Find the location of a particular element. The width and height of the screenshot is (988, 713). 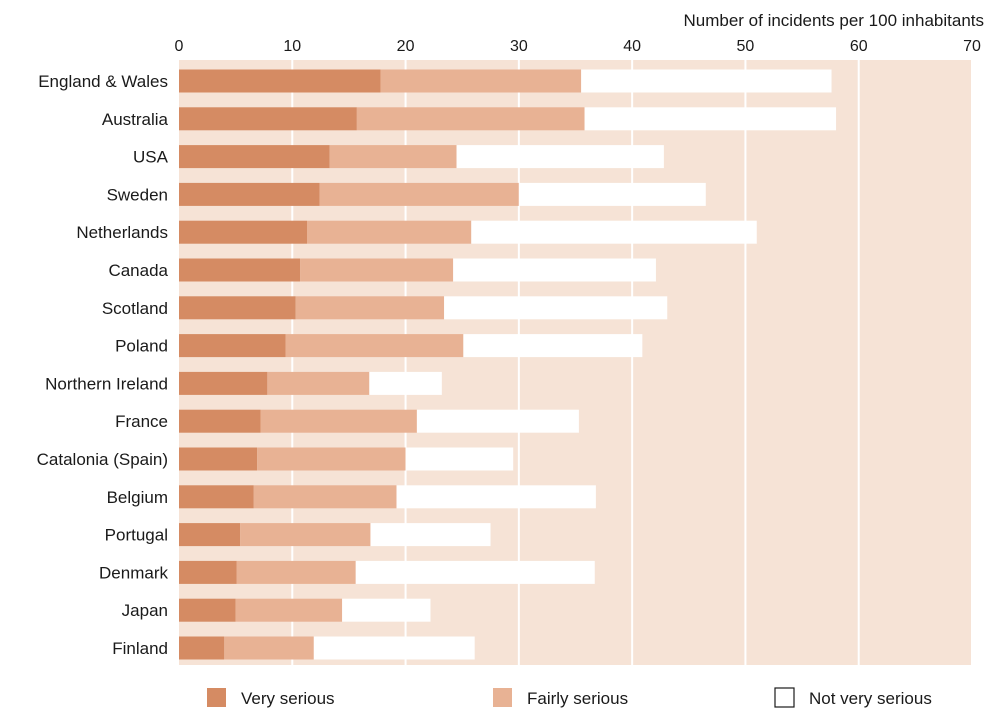

category-label: Scotland is located at coordinates (135, 308).